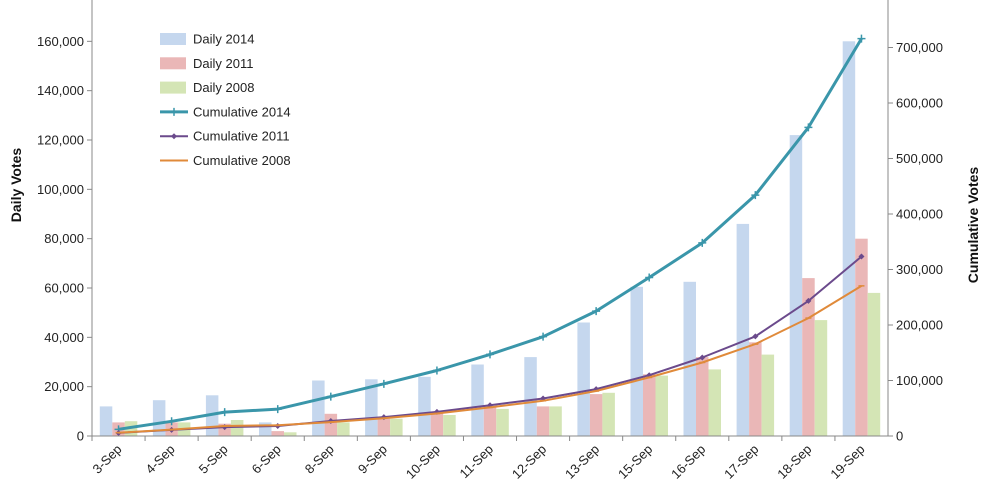 This screenshot has height=480, width=990. What do you see at coordinates (242, 111) in the screenshot?
I see `legend-label-cumulative-2014: Cumulative 2014` at bounding box center [242, 111].